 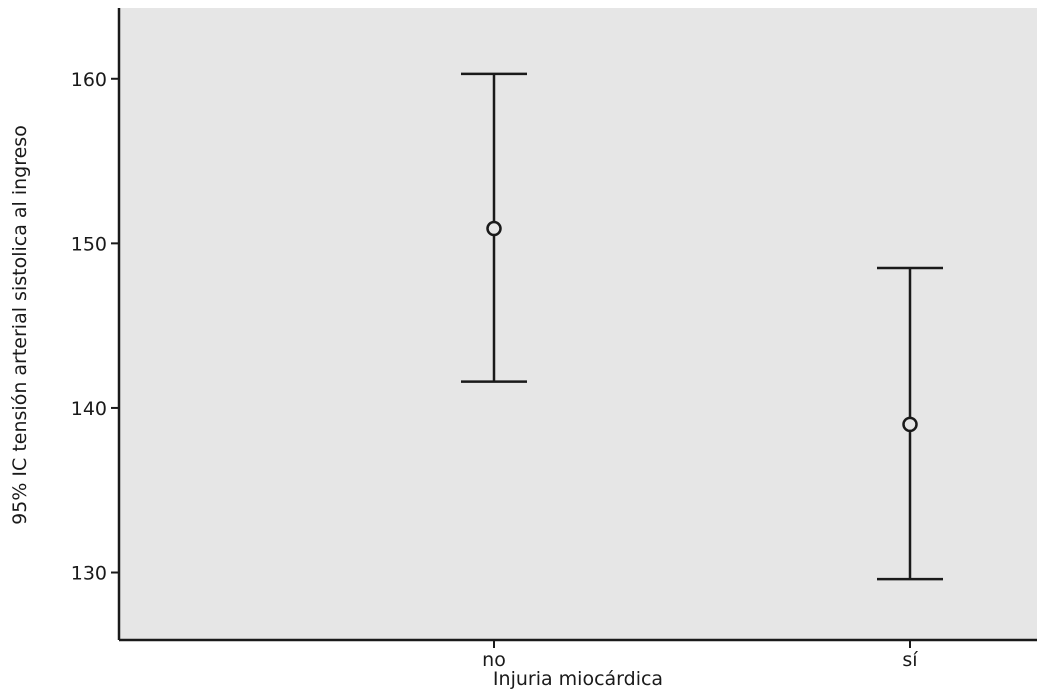 What do you see at coordinates (89, 574) in the screenshot?
I see `y-tick-label: 130` at bounding box center [89, 574].